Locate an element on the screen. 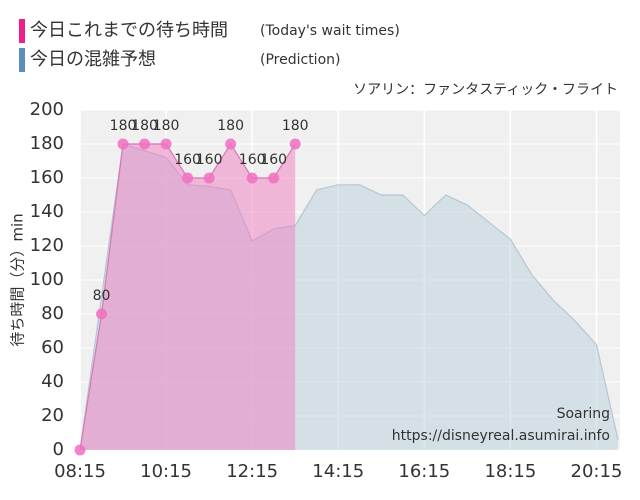 The height and width of the screenshot is (500, 640). y-tick-label: 0 is located at coordinates (58, 449).